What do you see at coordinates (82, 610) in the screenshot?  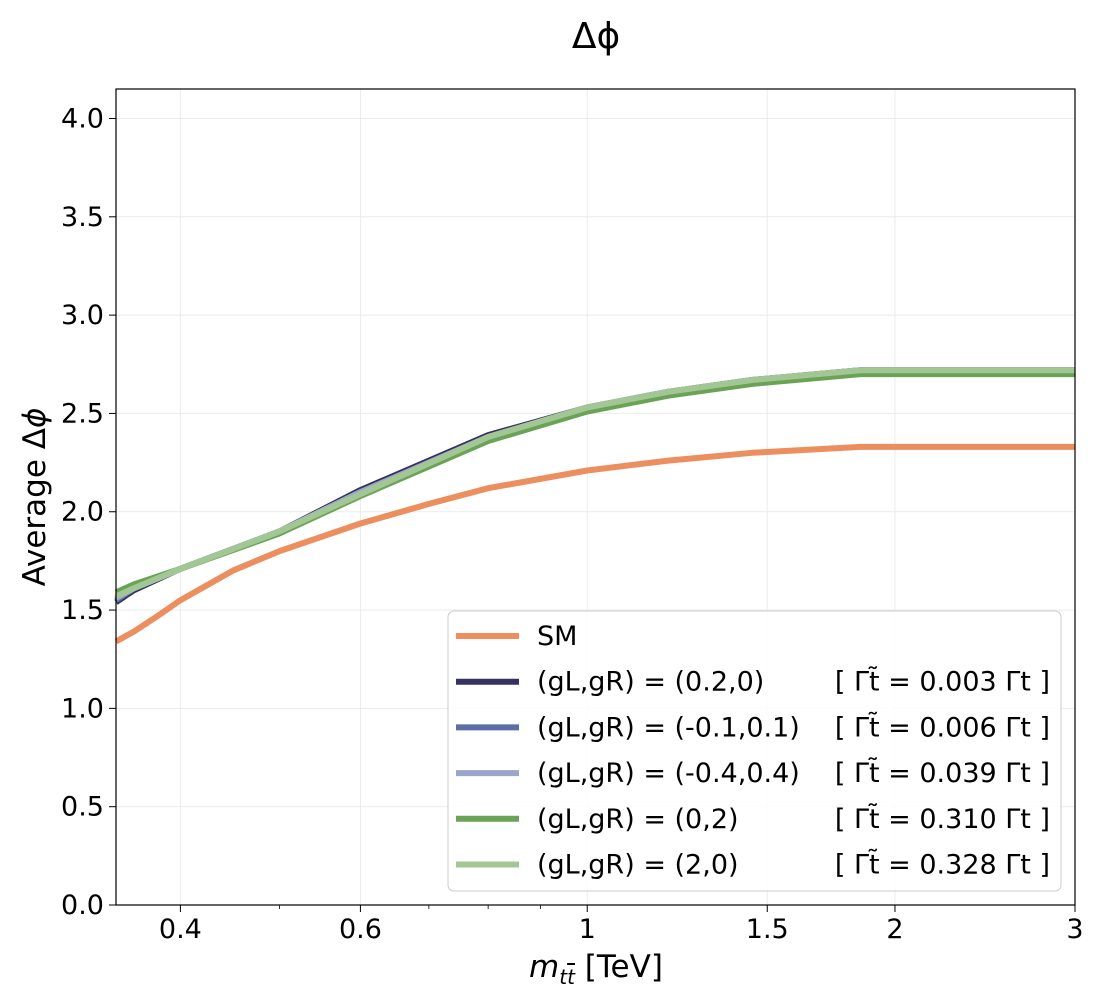 I see `y-tick-label: 1.5` at bounding box center [82, 610].